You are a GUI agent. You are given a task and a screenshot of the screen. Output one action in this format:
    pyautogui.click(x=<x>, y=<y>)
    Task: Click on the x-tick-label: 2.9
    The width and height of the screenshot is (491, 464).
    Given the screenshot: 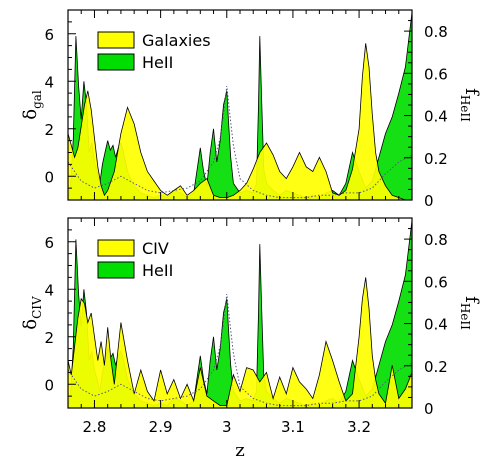 What is the action you would take?
    pyautogui.click(x=161, y=427)
    